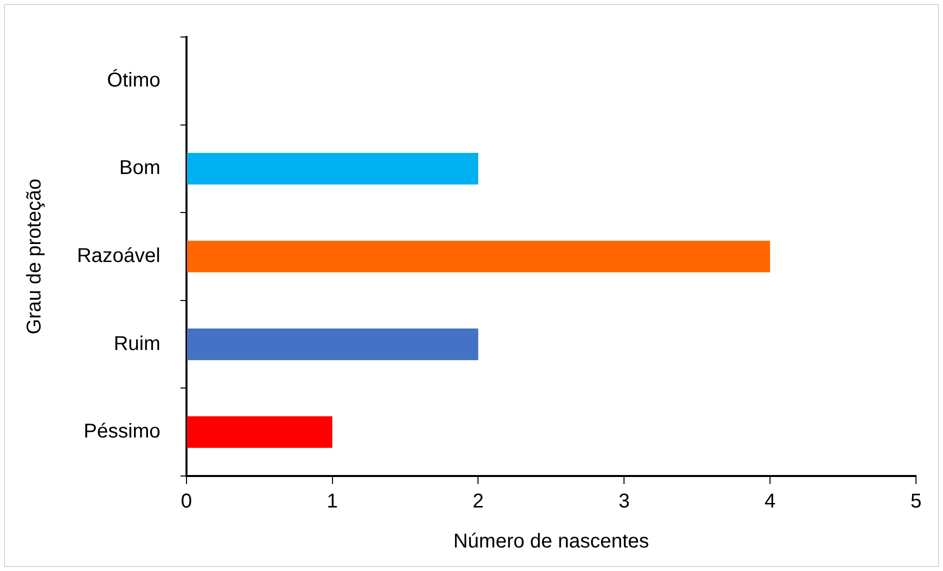  Describe the element at coordinates (770, 501) in the screenshot. I see `x-tick-label: 4` at that location.